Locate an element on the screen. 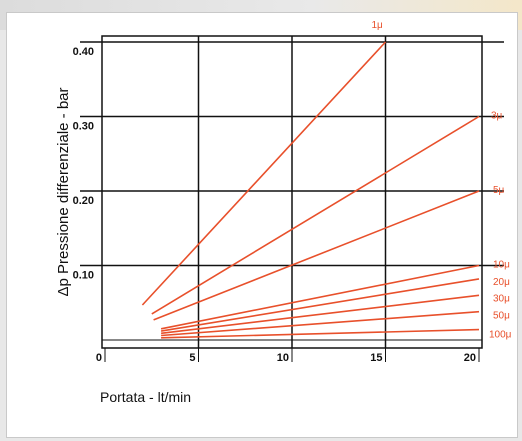  series-label: 10μ is located at coordinates (501, 265).